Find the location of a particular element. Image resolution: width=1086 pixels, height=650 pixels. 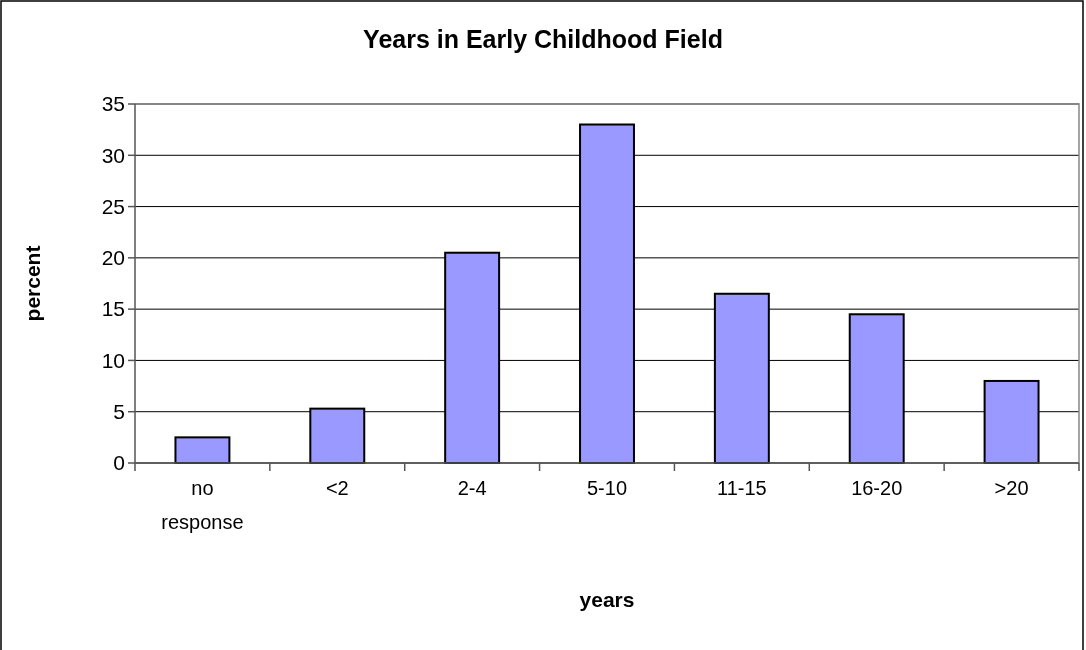

x-axis-title: years is located at coordinates (607, 599).